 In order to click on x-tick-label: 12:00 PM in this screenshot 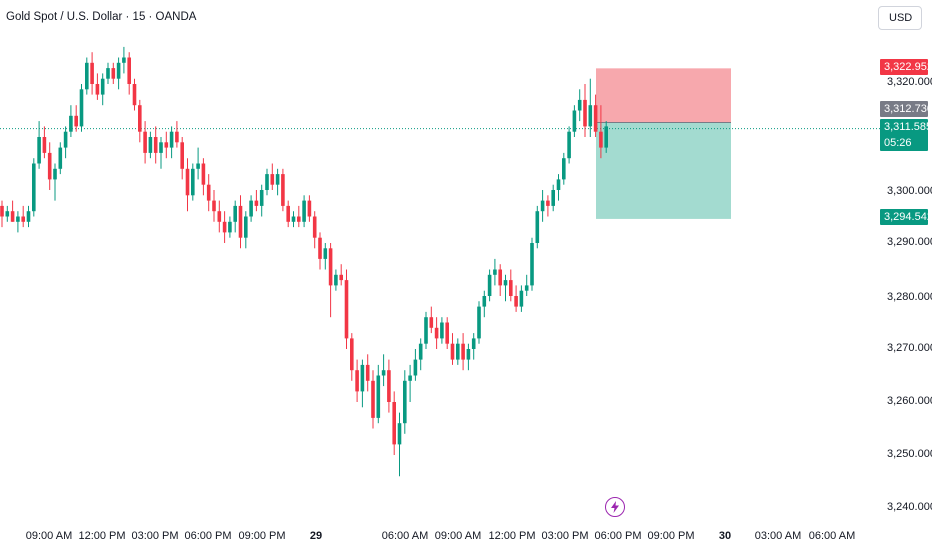, I will do `click(512, 536)`.